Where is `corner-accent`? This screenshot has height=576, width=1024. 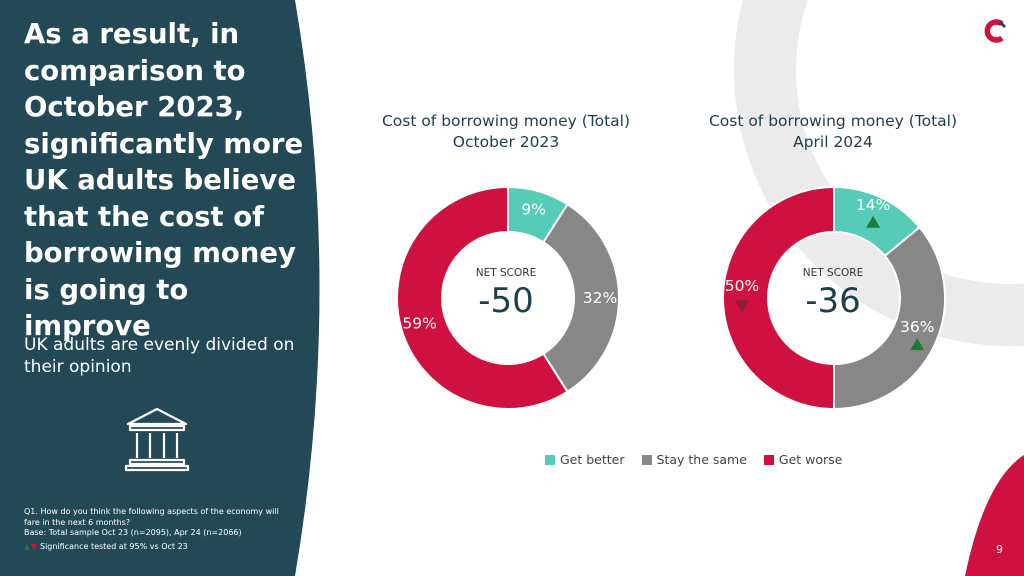 corner-accent is located at coordinates (994, 515).